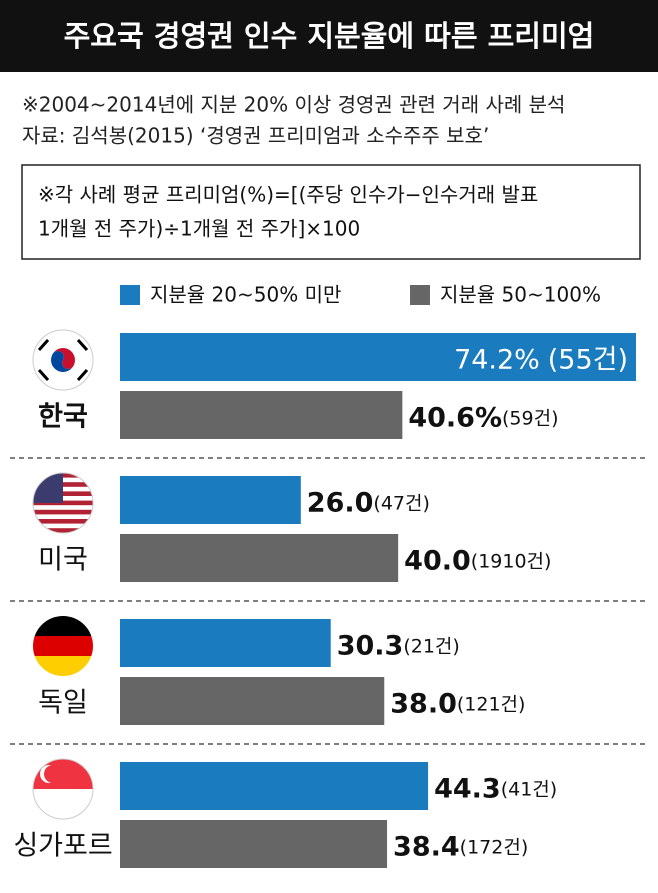 This screenshot has height=893, width=658. What do you see at coordinates (520, 295) in the screenshot?
I see `legend-label: 지분율 50~100%` at bounding box center [520, 295].